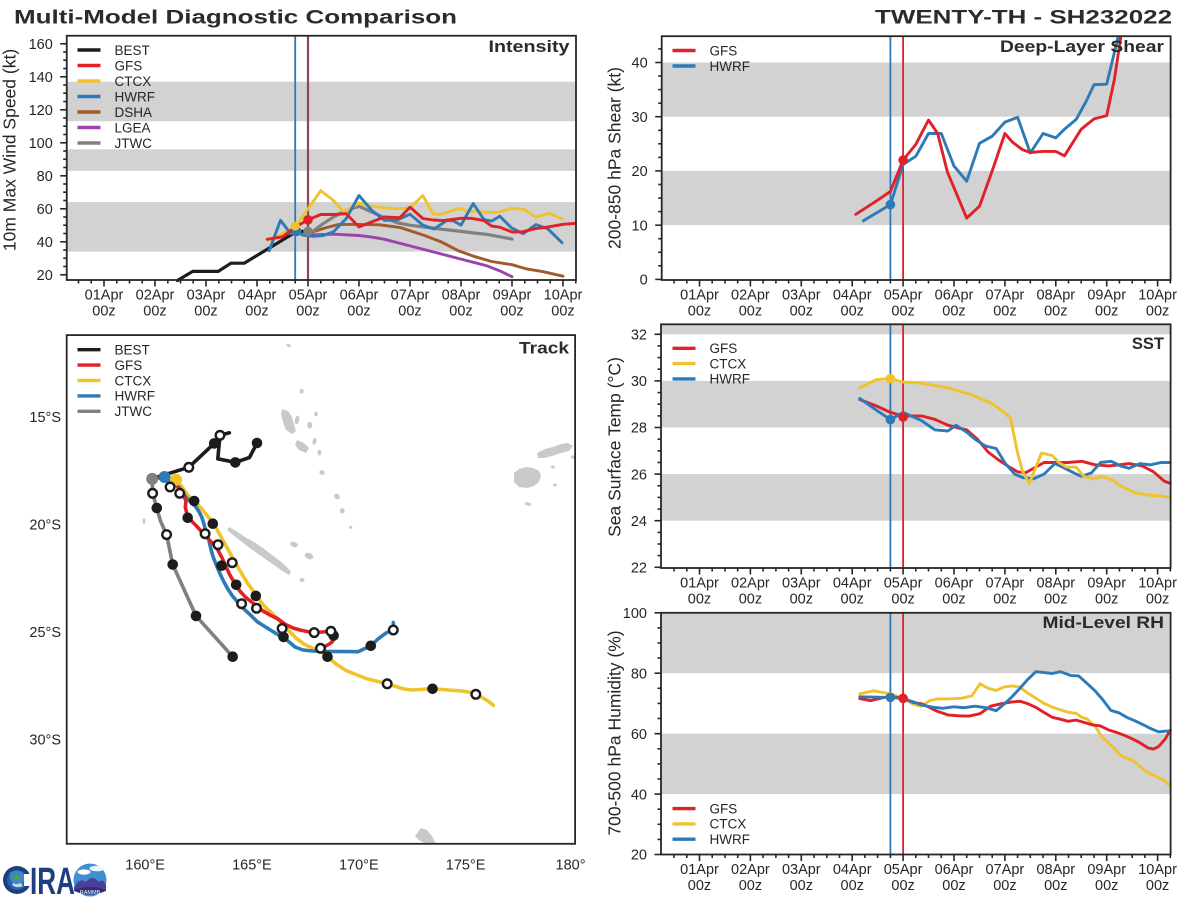 The width and height of the screenshot is (1200, 900). I want to click on svg-text: 120, so click(41, 111).